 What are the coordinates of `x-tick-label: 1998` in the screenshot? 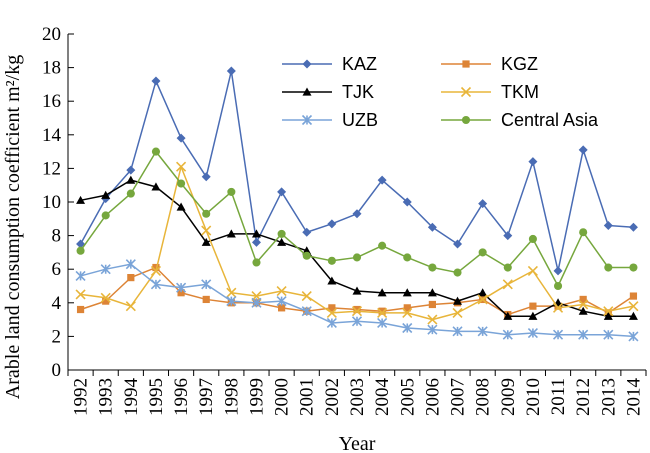 It's located at (231, 397).